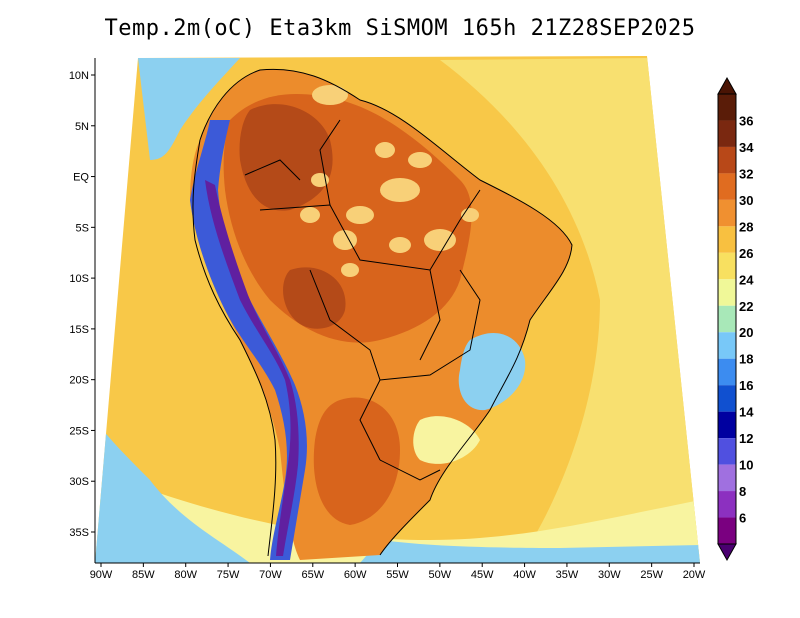 This screenshot has height=618, width=800. I want to click on andes-very-cold-band, so click(252, 368).